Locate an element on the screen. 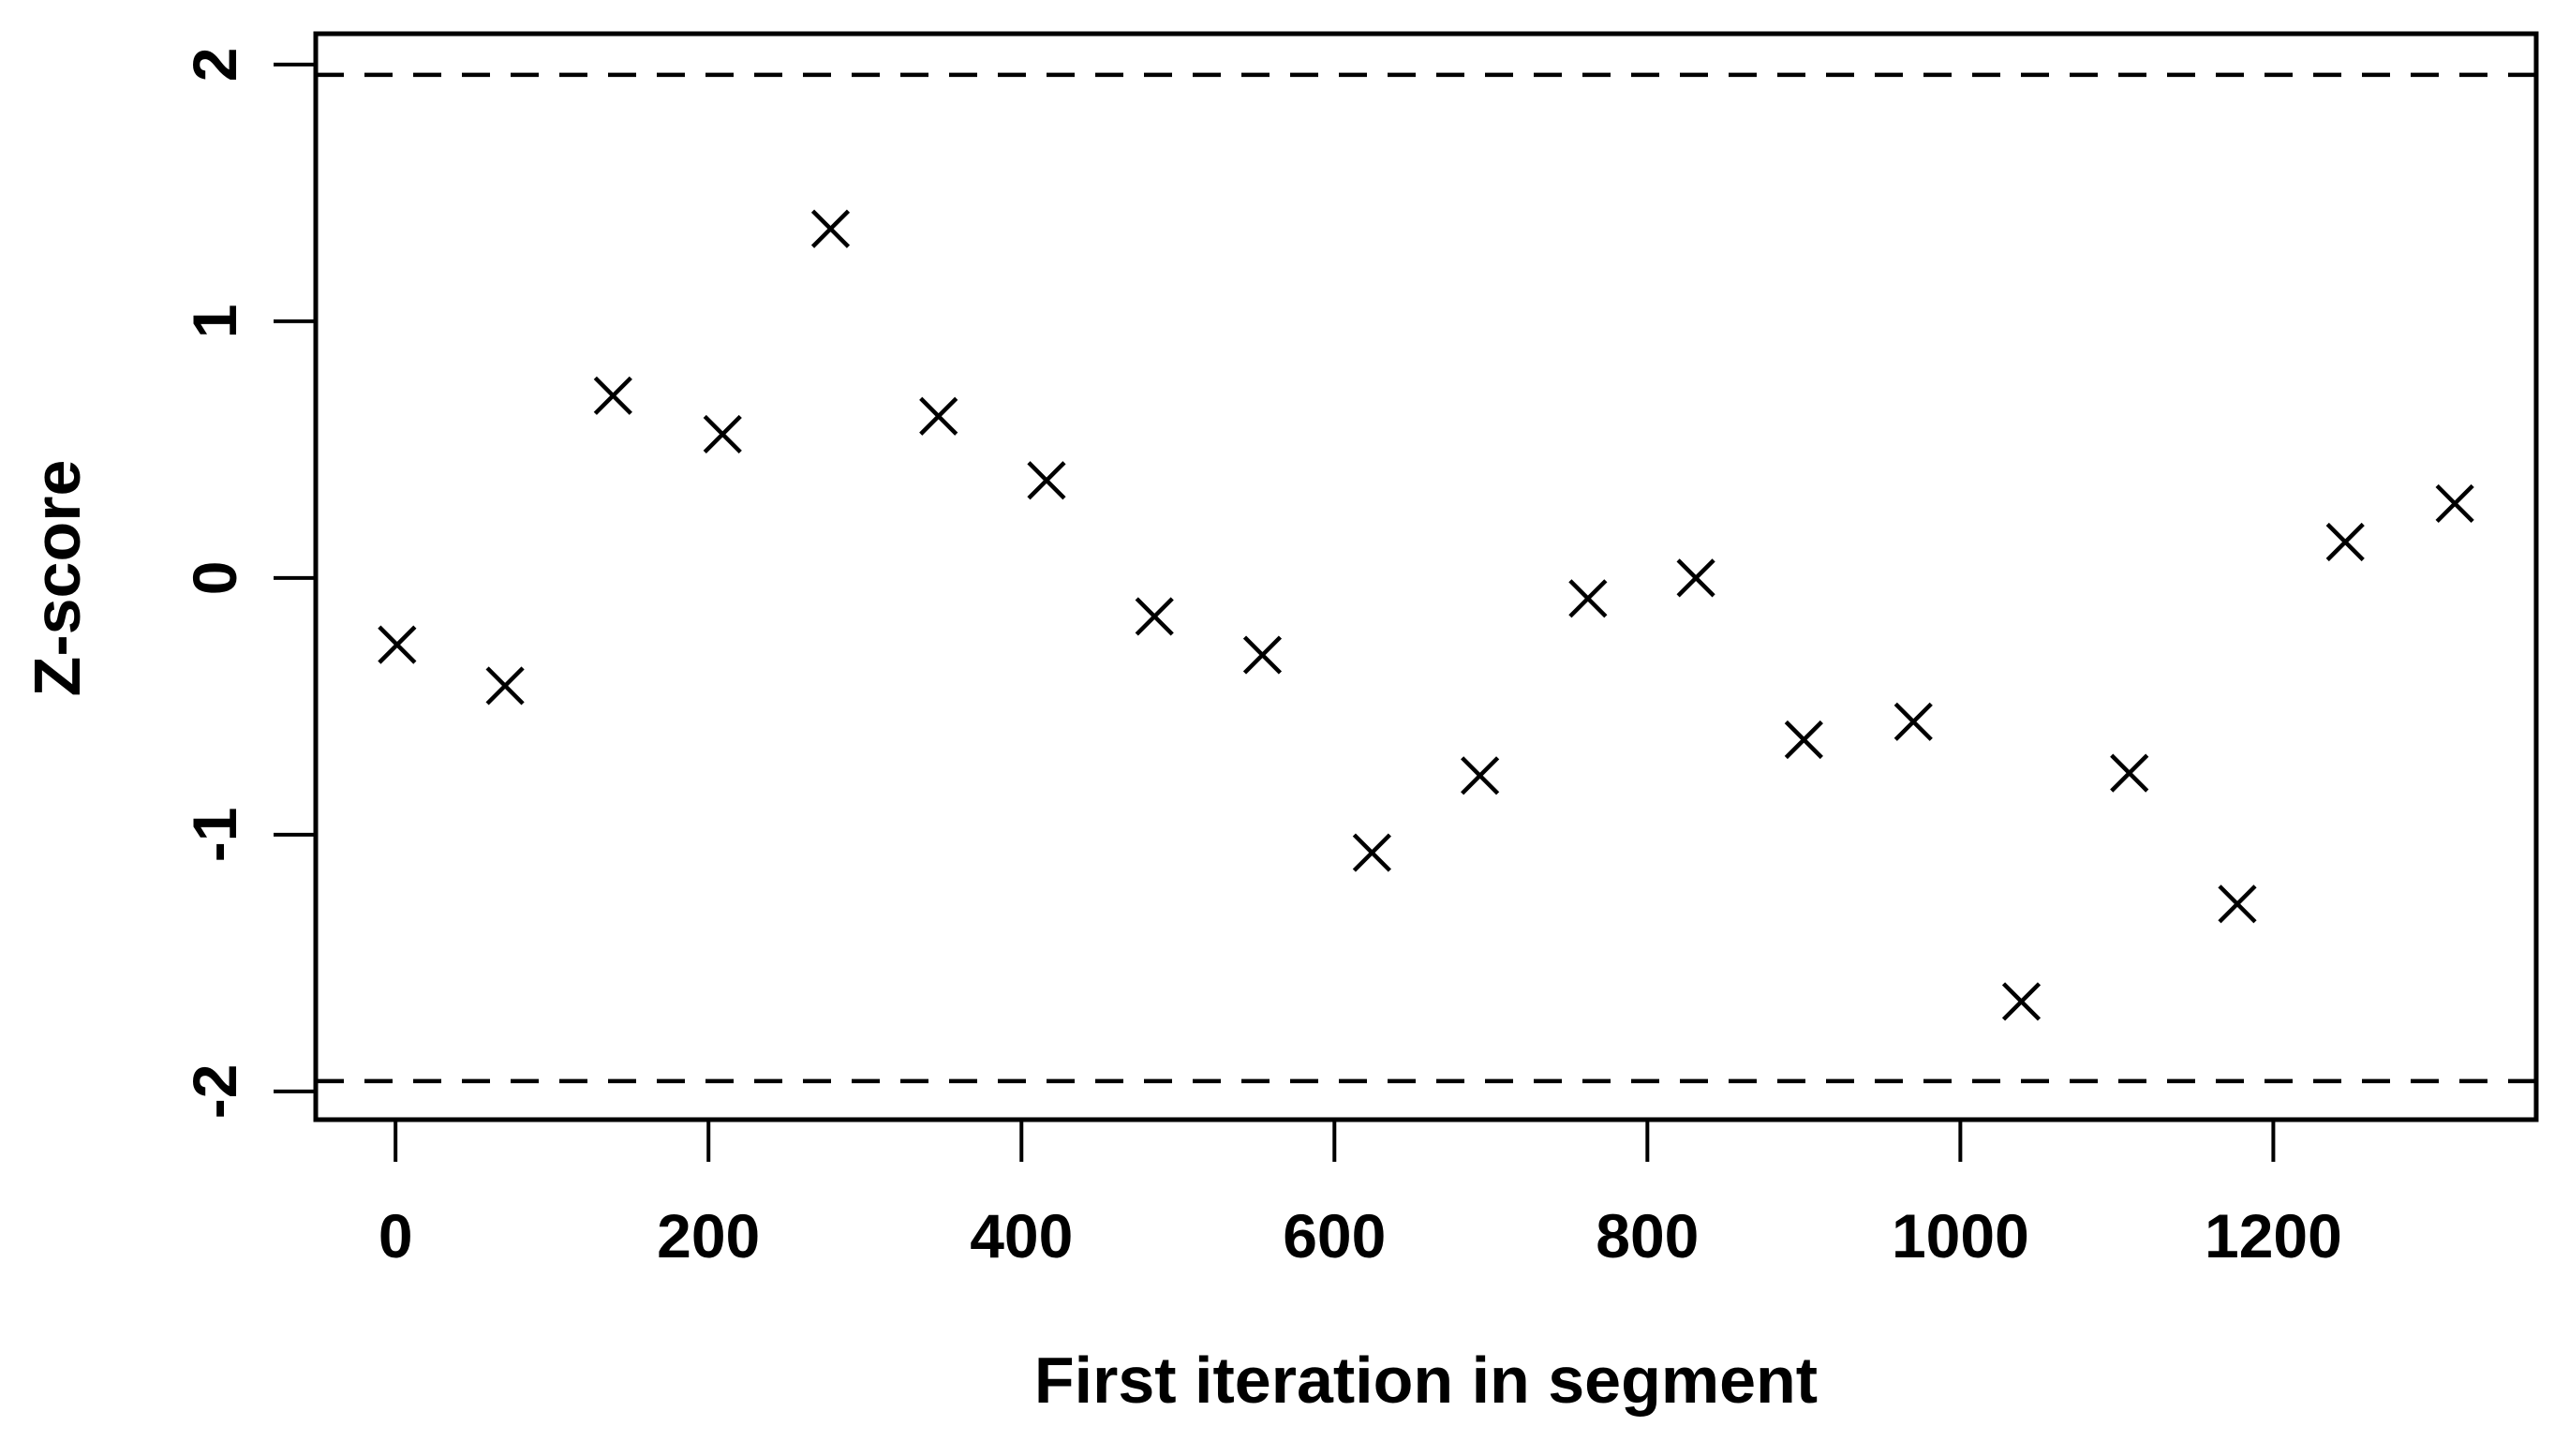  y-tick-label: 1 is located at coordinates (214, 322).